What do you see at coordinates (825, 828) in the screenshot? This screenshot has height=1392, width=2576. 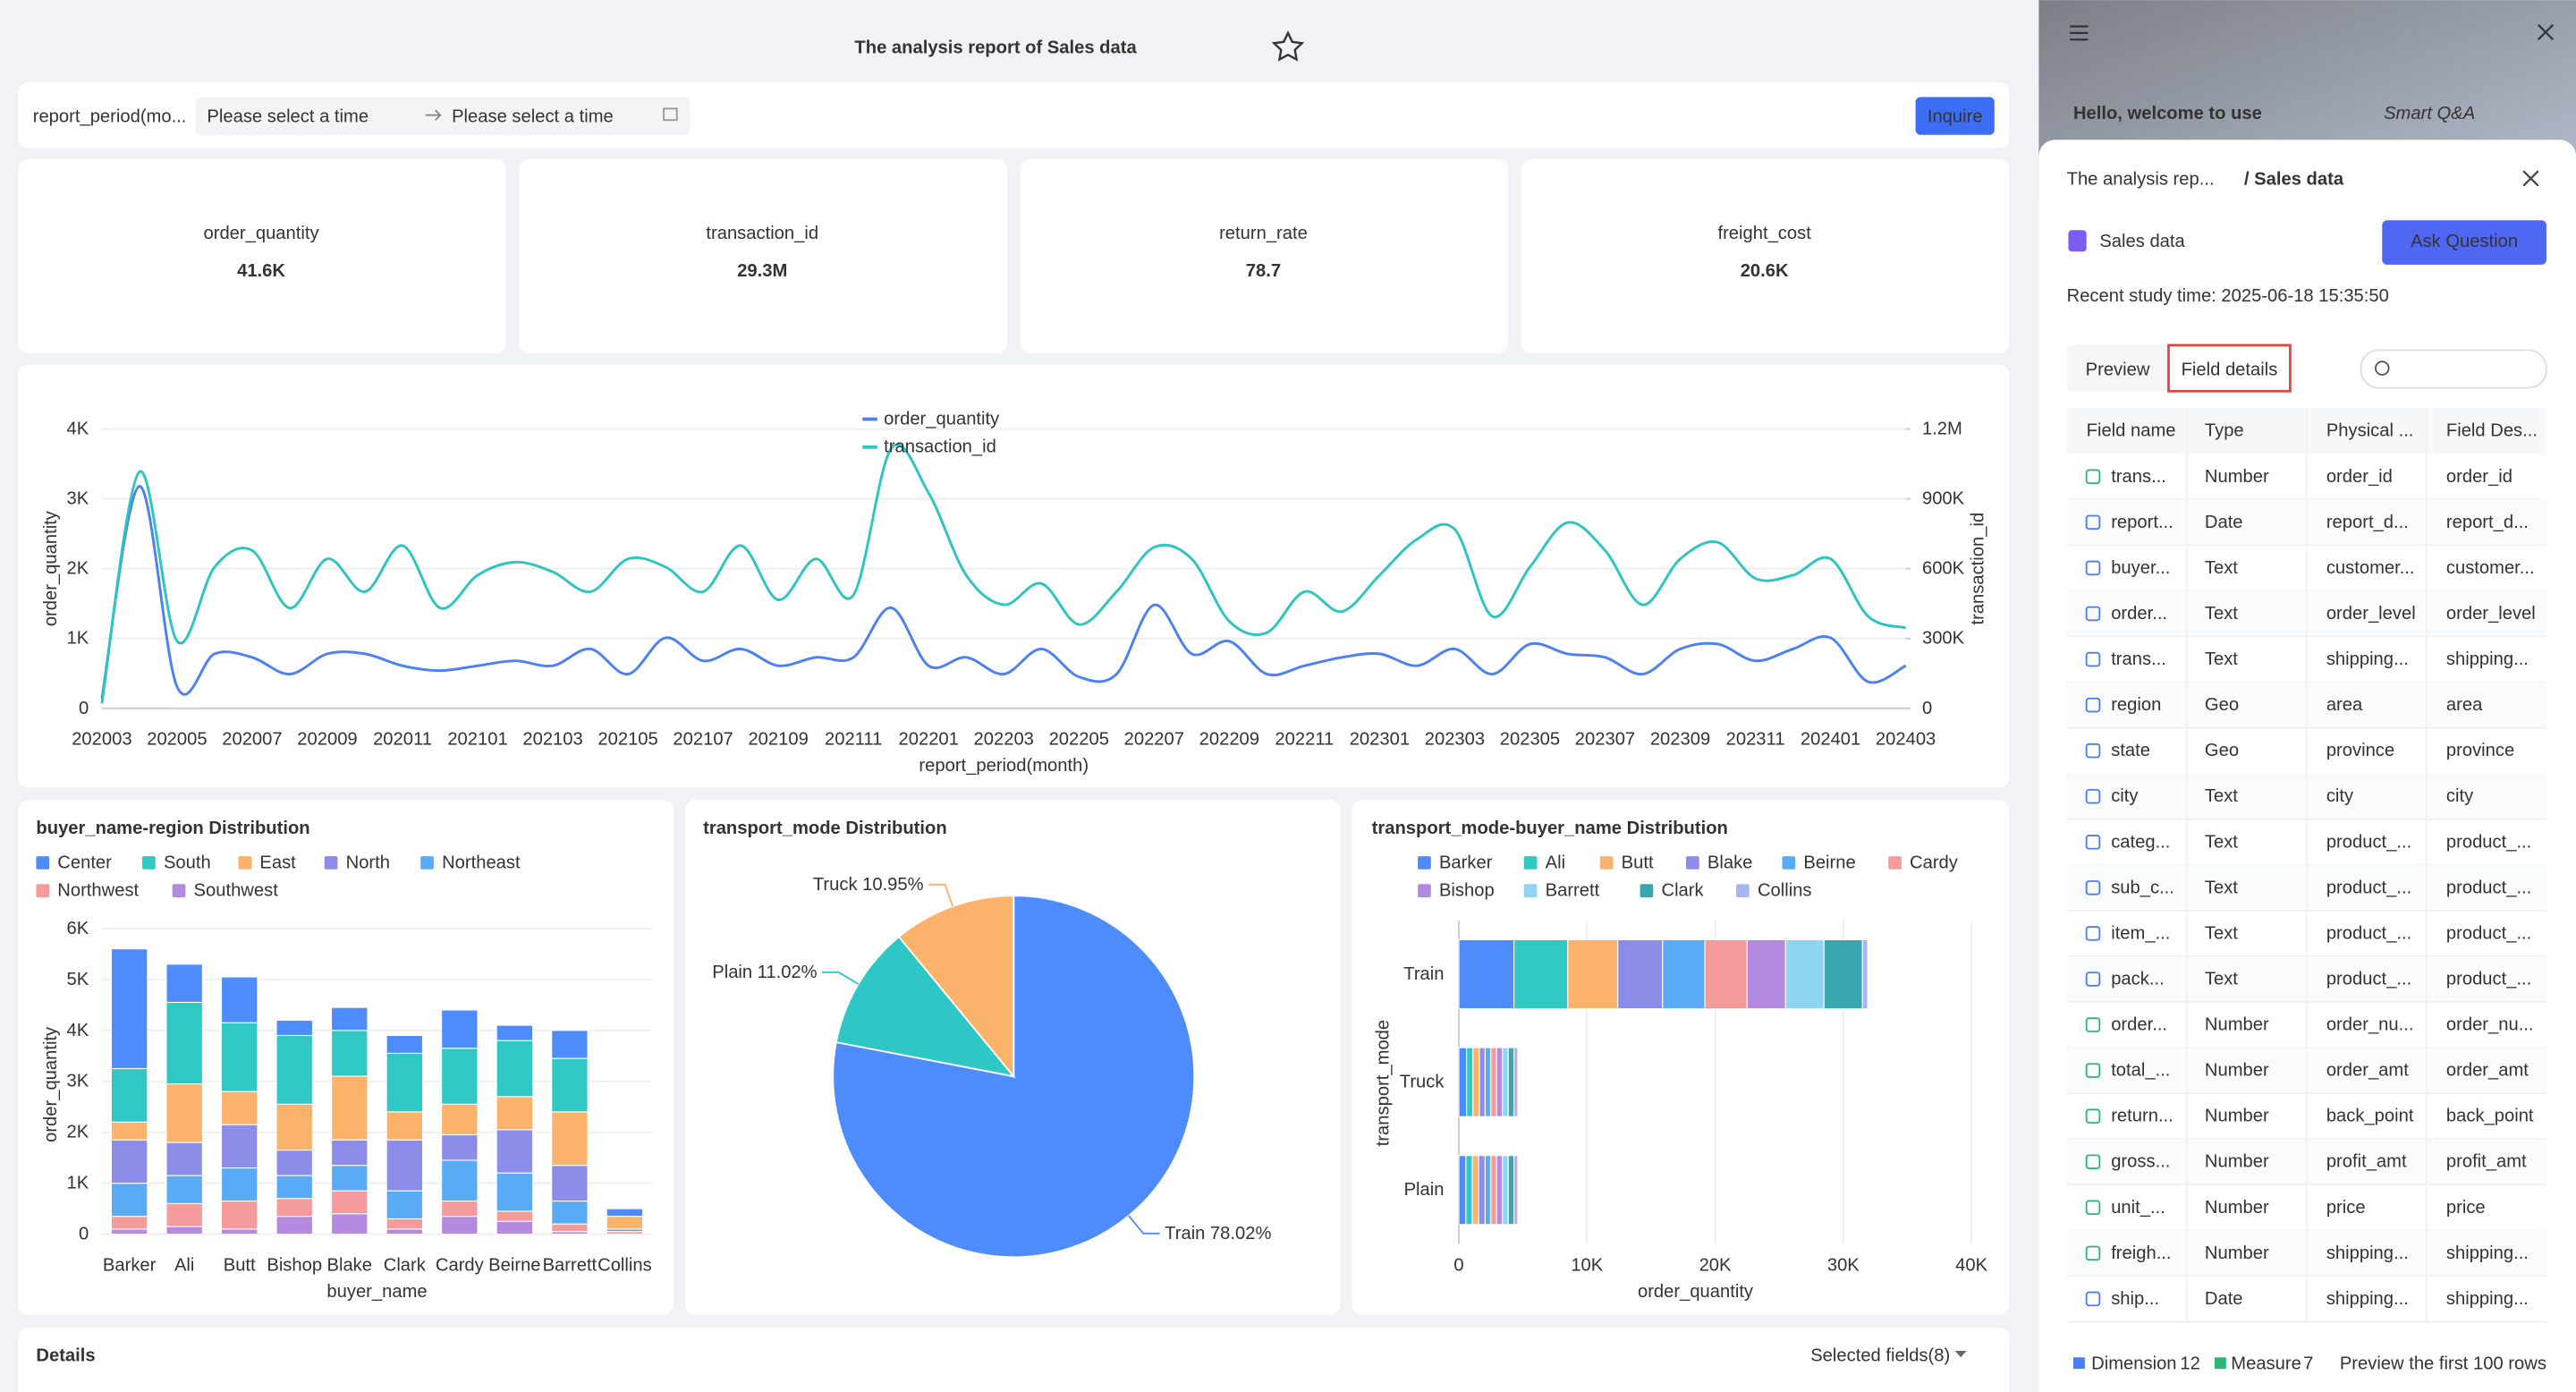 I see `chart-title: transport_mode Distribution` at bounding box center [825, 828].